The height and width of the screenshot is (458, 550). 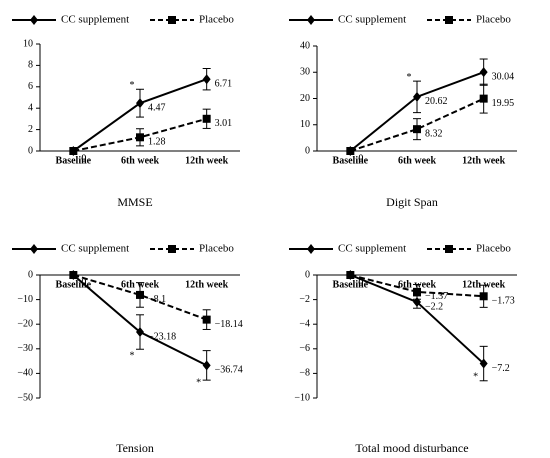 What do you see at coordinates (25, 397) in the screenshot?
I see `y-tick-label: −50` at bounding box center [25, 397].